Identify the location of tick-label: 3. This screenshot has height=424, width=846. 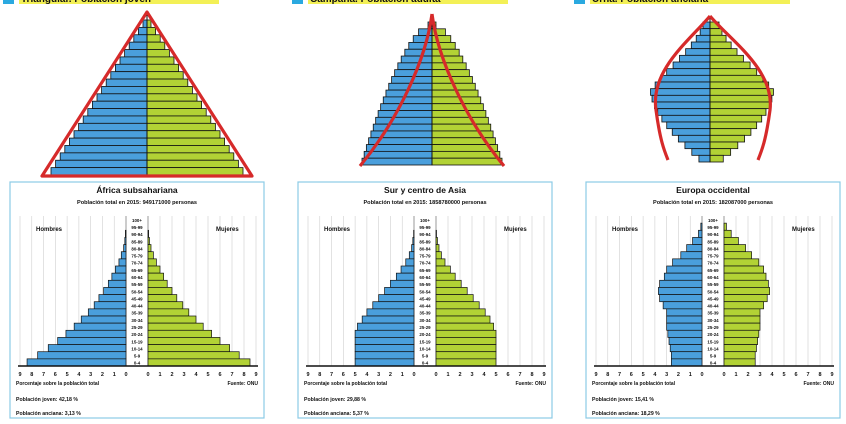
(759, 375).